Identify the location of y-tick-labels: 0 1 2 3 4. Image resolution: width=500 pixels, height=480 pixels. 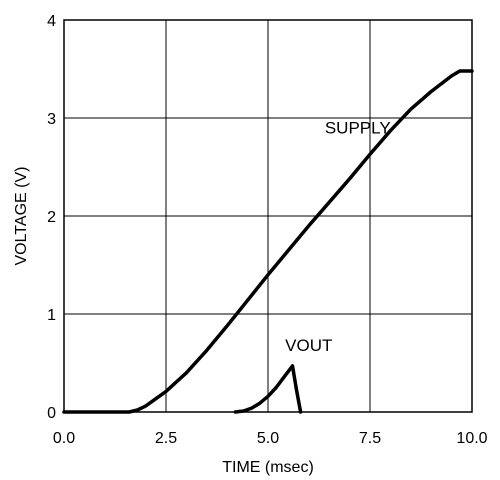
(51, 217).